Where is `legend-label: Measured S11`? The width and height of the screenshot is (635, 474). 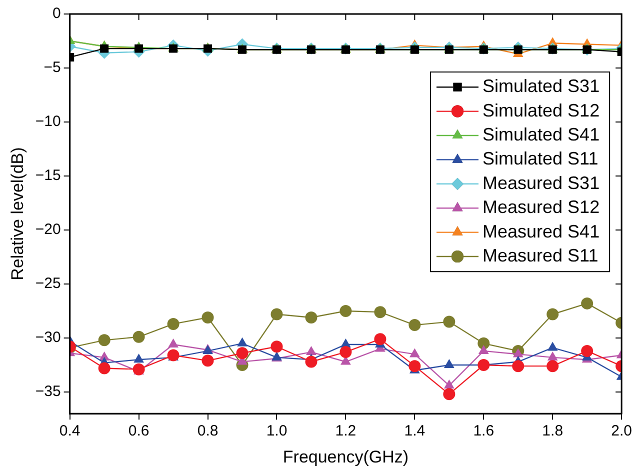 legend-label: Measured S11 is located at coordinates (540, 255).